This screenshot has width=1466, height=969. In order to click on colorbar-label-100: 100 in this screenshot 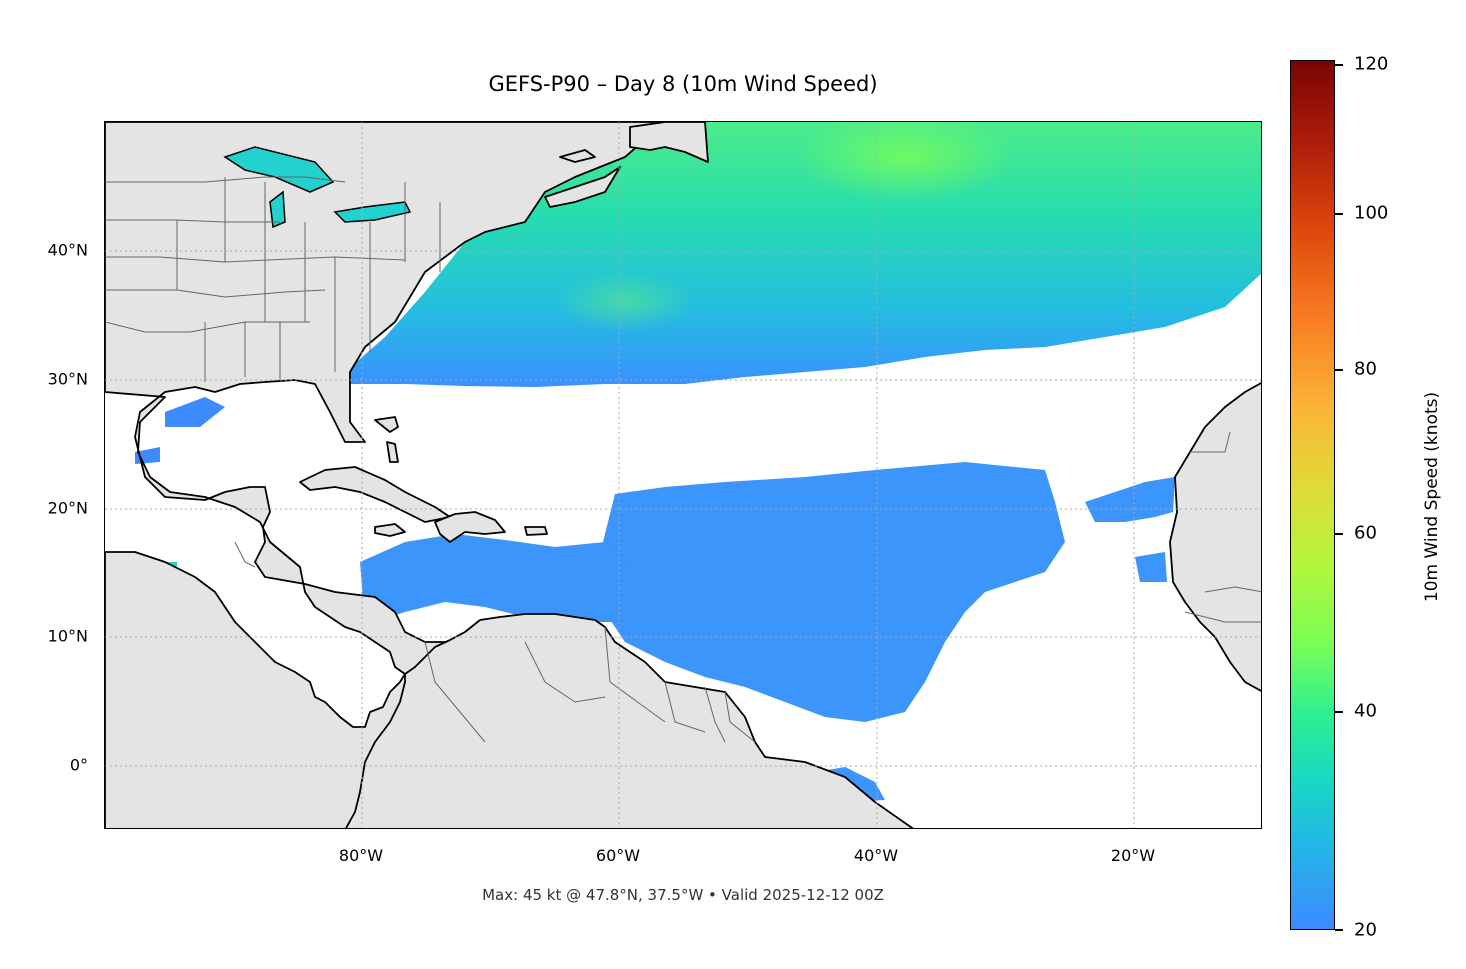, I will do `click(1371, 213)`.